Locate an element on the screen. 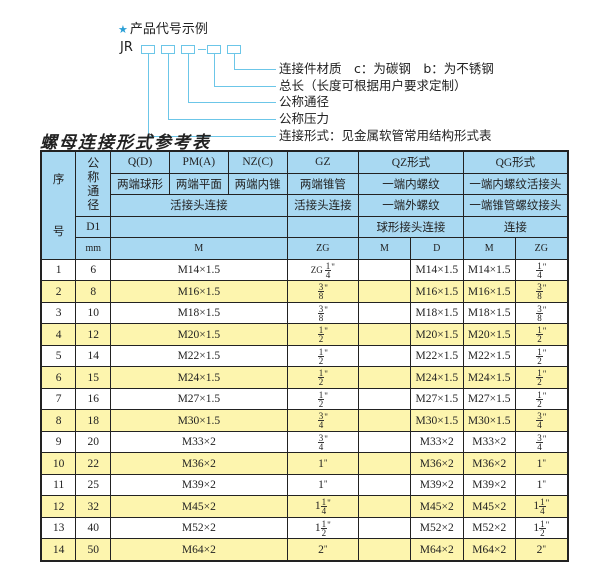 This screenshot has height=567, width=600. cell-qg-zg: 3 8 " is located at coordinates (541, 291).